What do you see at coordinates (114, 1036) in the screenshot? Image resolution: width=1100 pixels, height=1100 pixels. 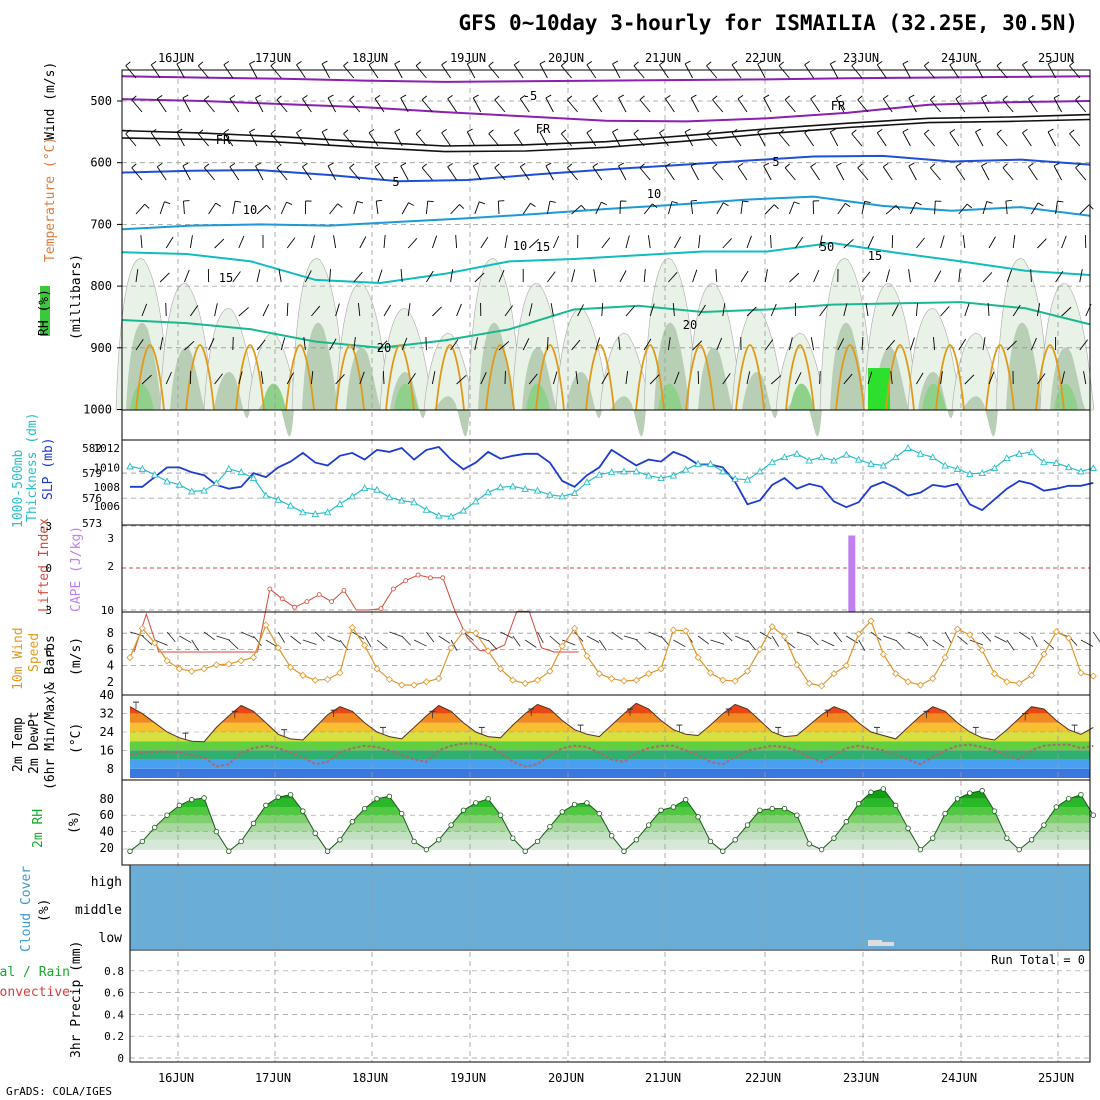 I see `ytick-precip: 0.2` at bounding box center [114, 1036].